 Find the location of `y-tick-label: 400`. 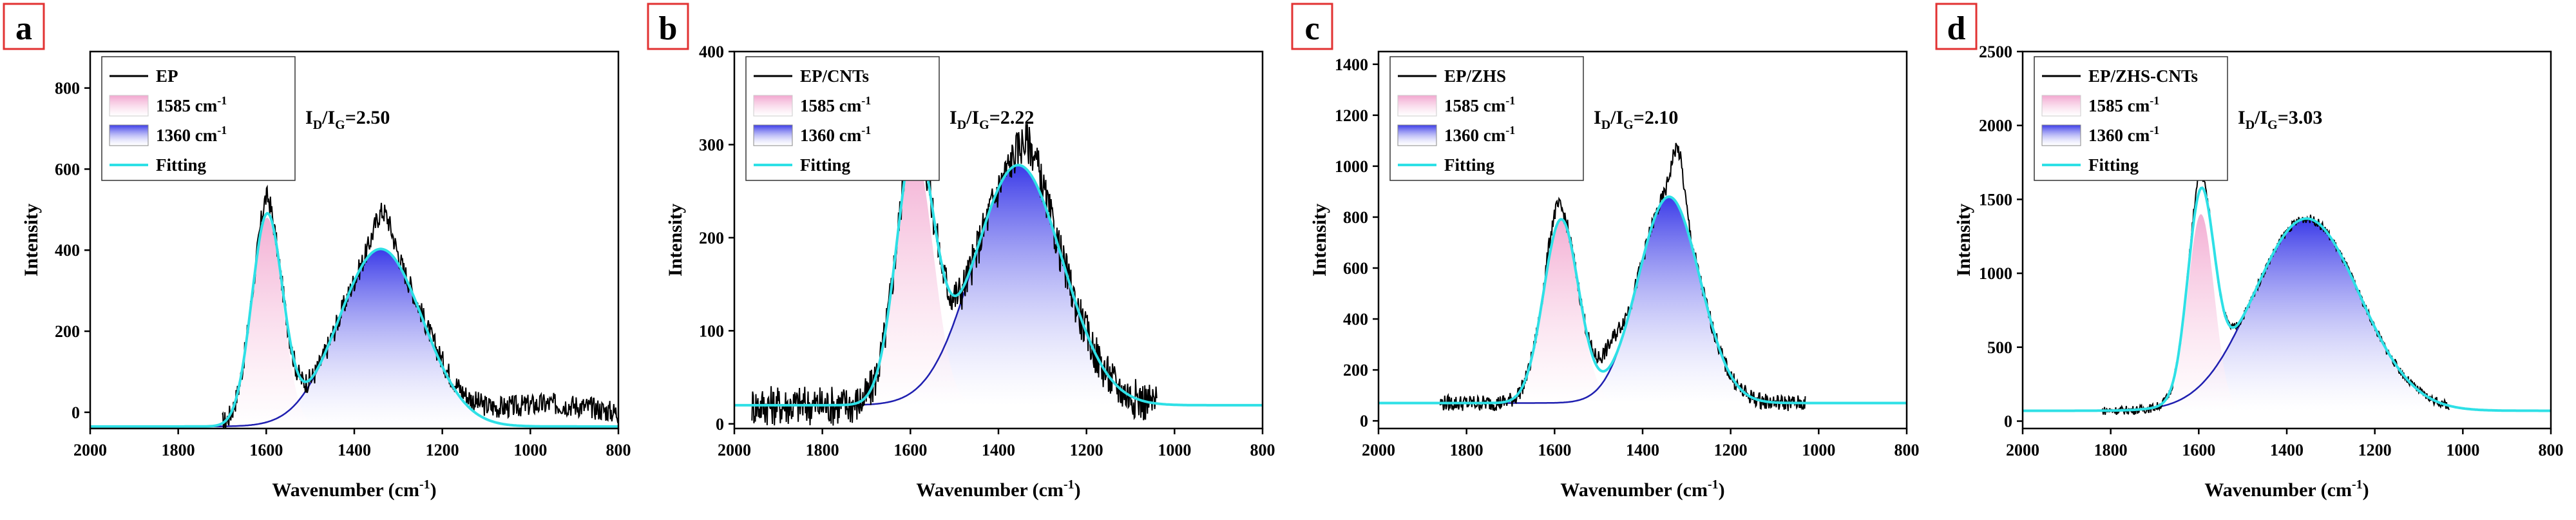

y-tick-label: 400 is located at coordinates (711, 52).